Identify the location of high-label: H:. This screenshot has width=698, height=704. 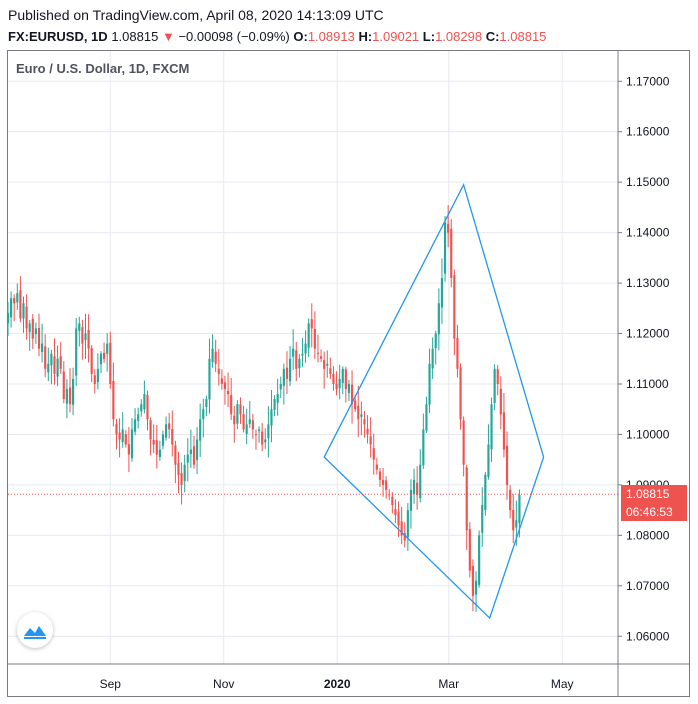
(365, 36).